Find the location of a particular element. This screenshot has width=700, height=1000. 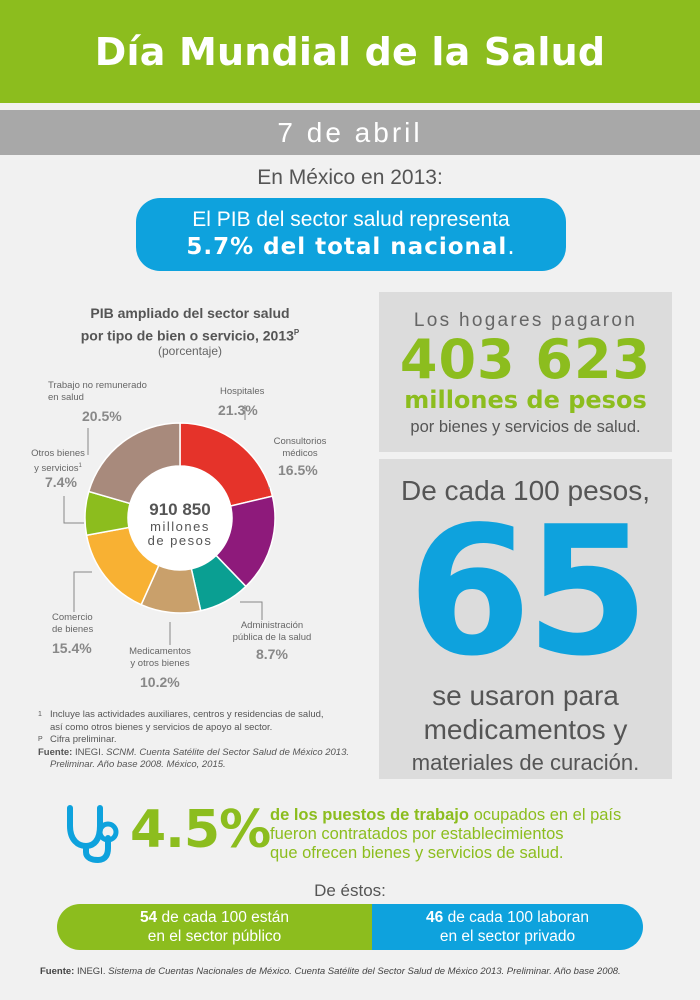

bottom-source-label: Fuente: is located at coordinates (57, 971).